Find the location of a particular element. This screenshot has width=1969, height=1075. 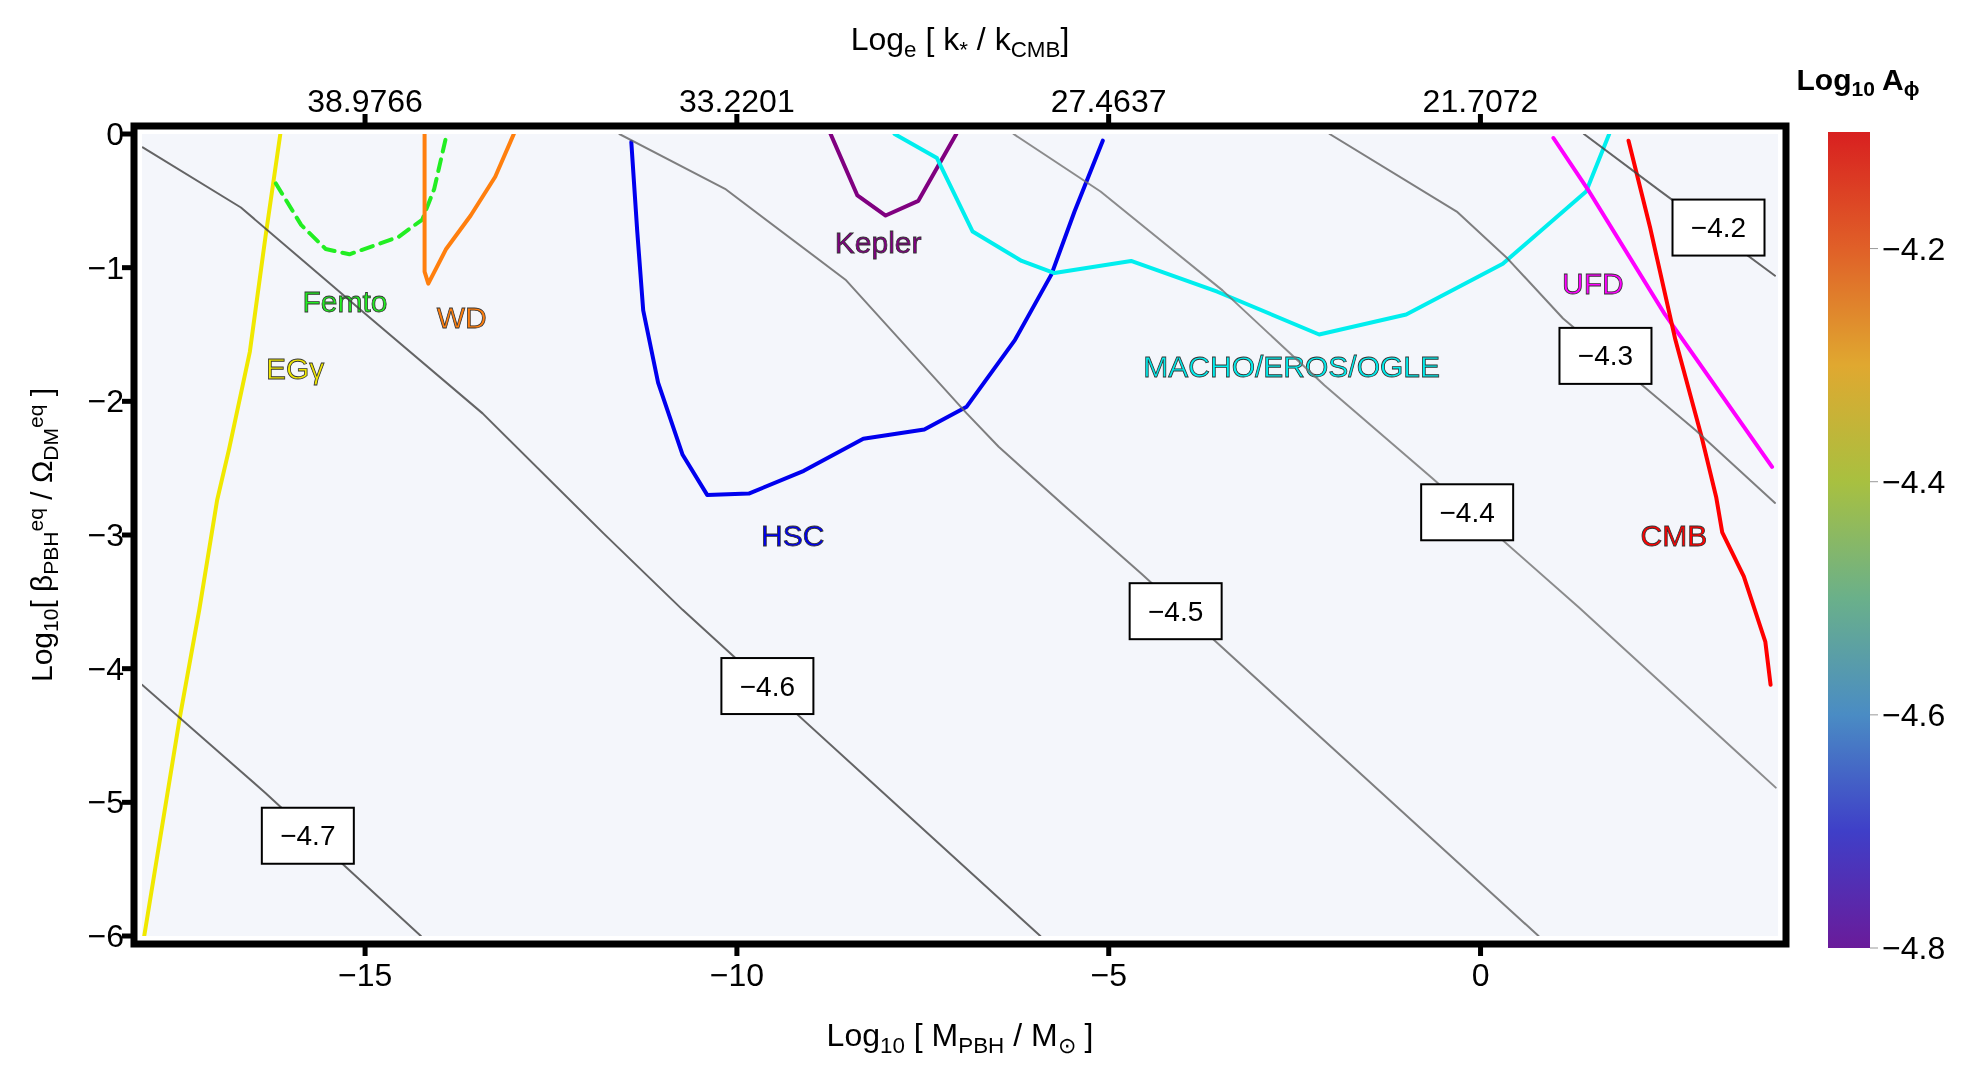

annotation: −4.7 is located at coordinates (308, 836).